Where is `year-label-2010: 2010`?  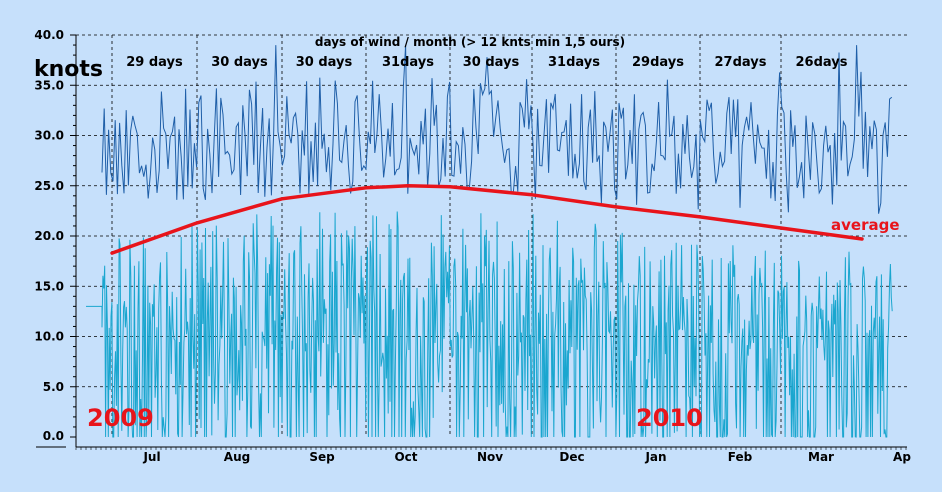
year-label-2010: 2010 is located at coordinates (669, 418).